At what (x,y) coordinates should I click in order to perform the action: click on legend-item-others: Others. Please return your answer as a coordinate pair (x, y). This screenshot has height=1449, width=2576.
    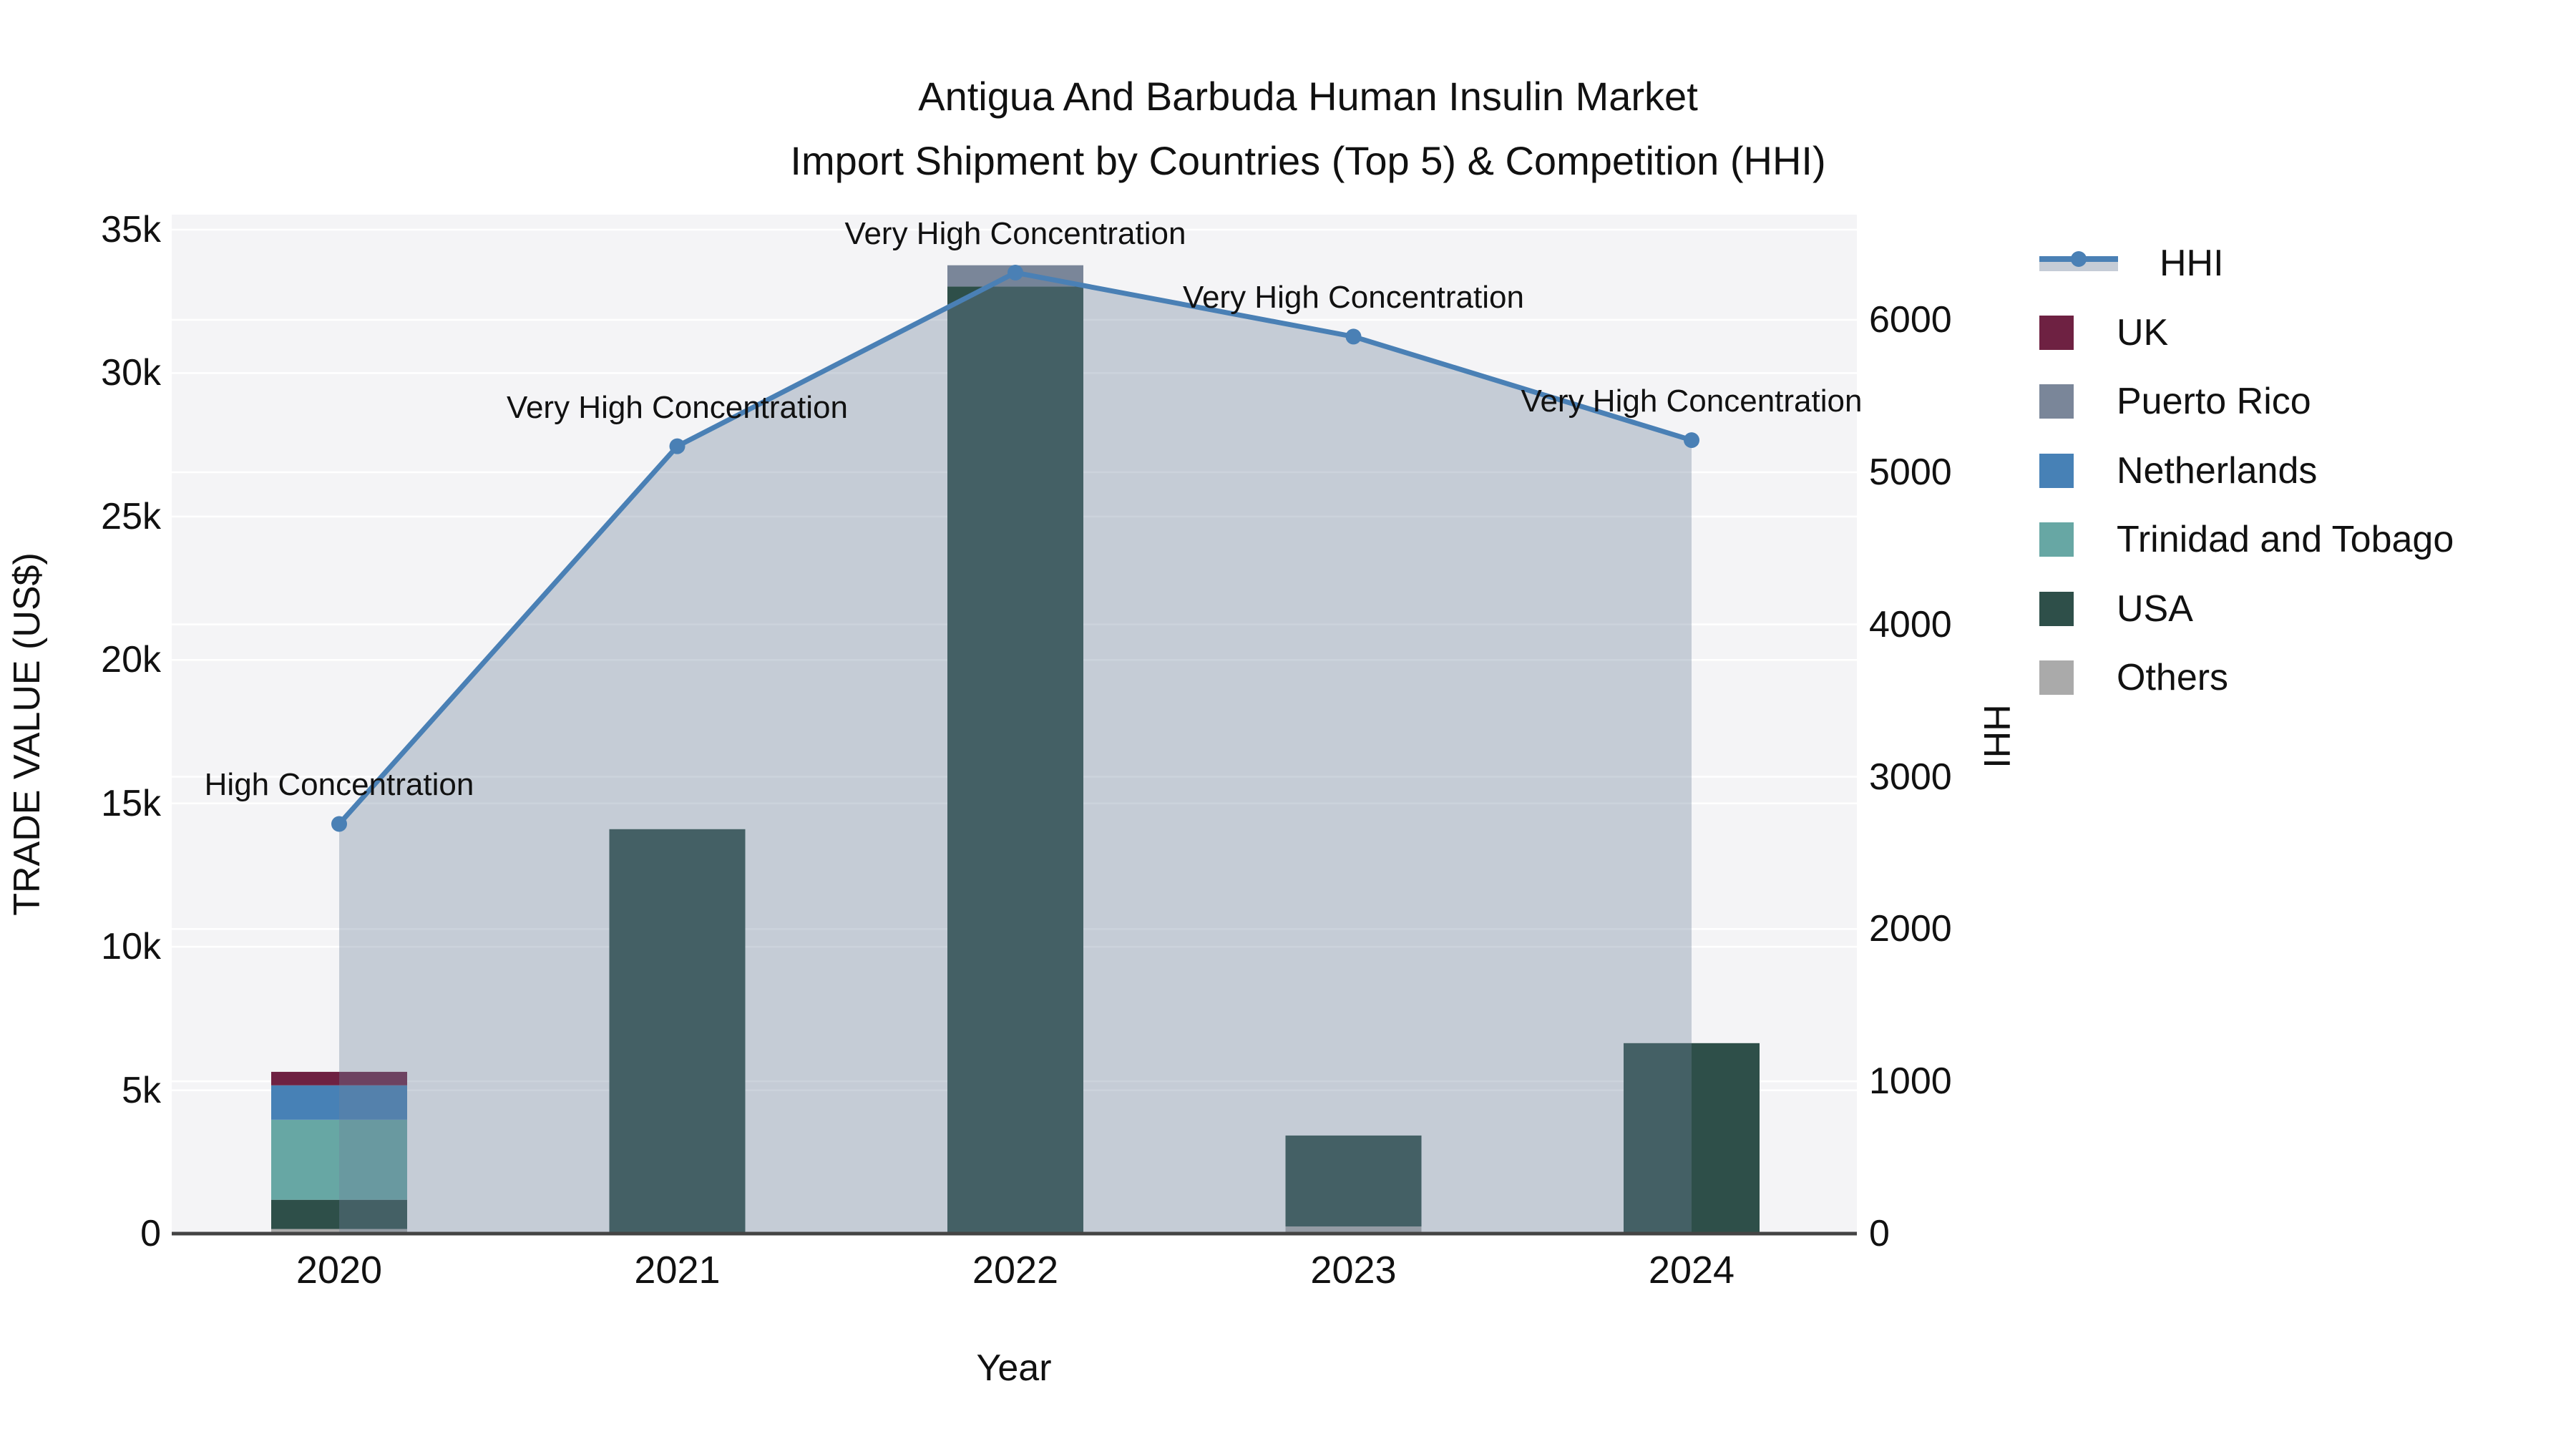
    Looking at the image, I should click on (2133, 677).